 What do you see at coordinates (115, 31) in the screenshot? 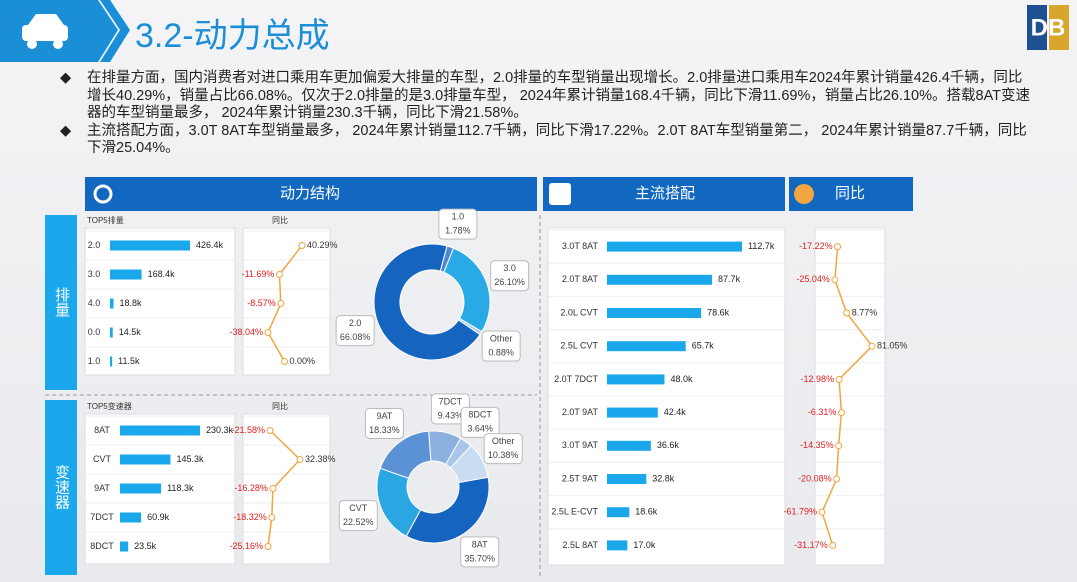
I see `chevron` at bounding box center [115, 31].